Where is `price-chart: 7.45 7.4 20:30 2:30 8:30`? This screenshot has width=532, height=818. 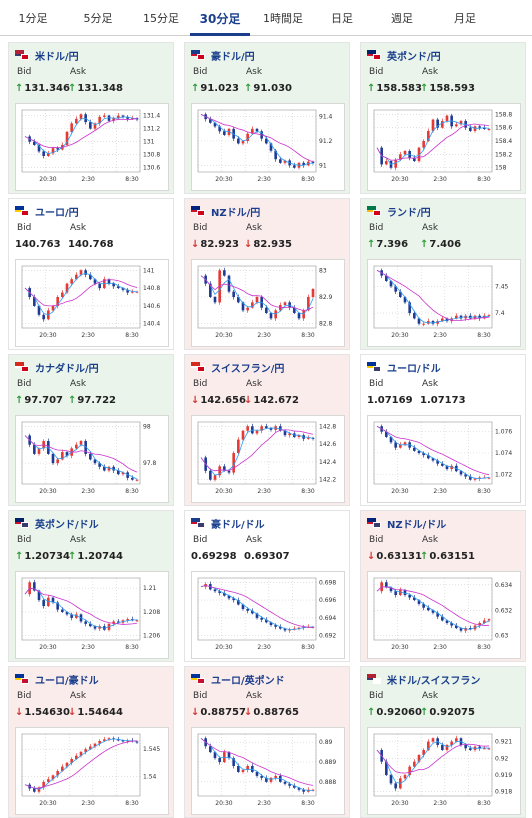
price-chart: 7.45 7.4 20:30 2:30 8:30 is located at coordinates (444, 303).